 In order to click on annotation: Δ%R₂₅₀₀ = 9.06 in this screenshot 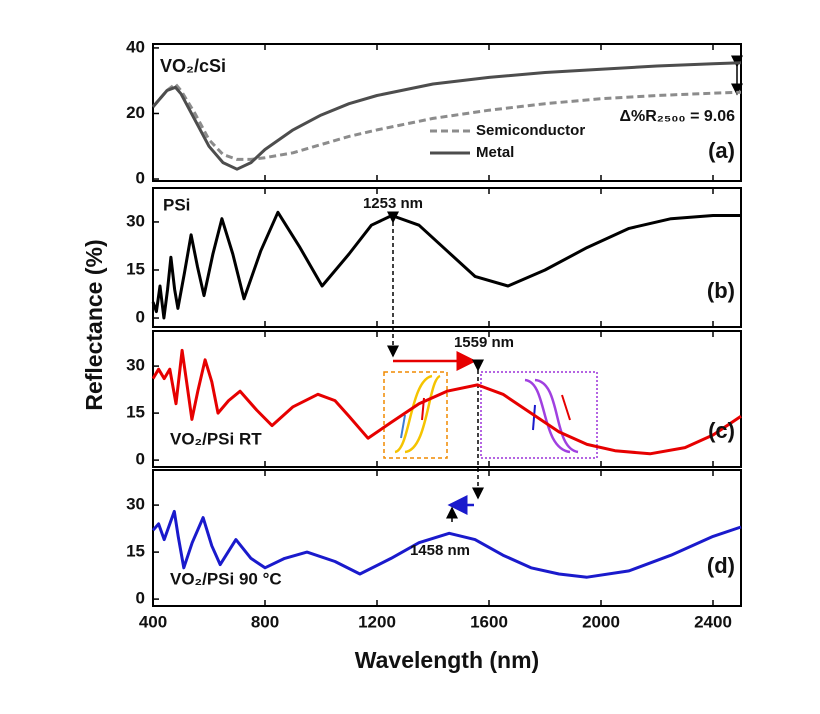, I will do `click(677, 116)`.